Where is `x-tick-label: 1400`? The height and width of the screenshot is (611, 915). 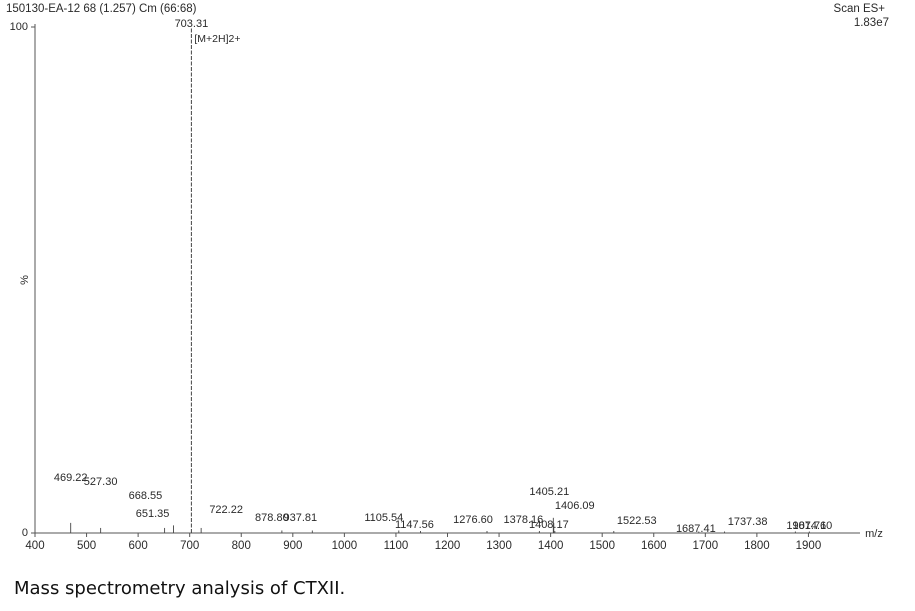
x-tick-label: 1400 is located at coordinates (551, 546).